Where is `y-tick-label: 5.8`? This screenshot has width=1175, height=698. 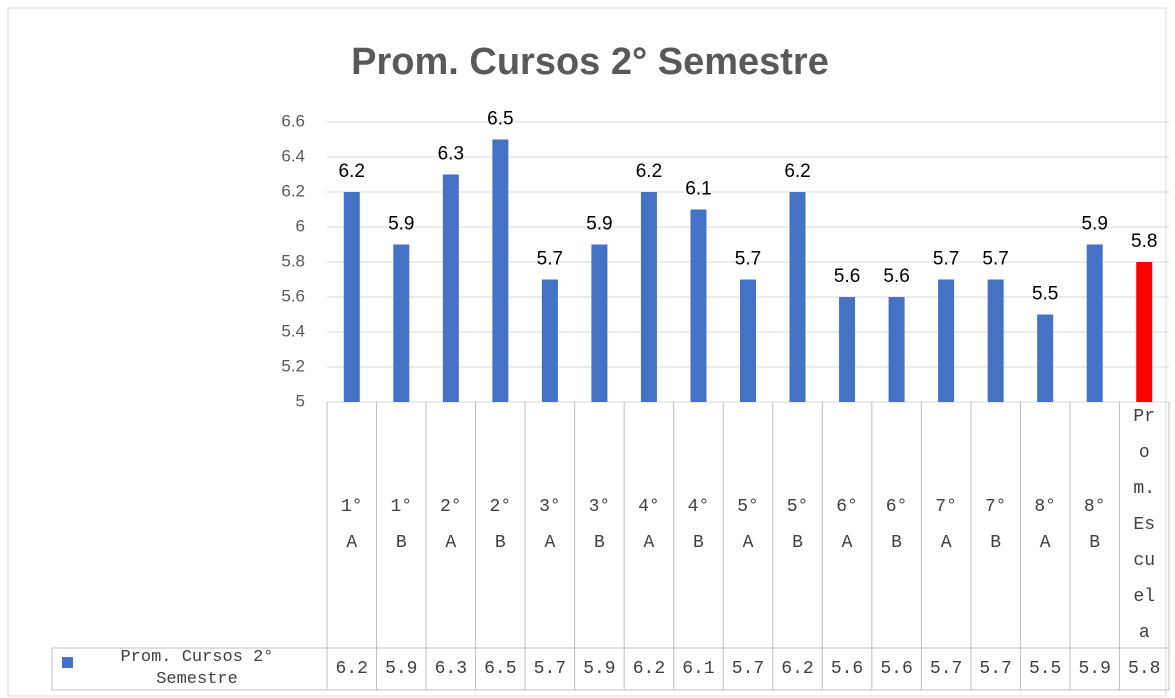 y-tick-label: 5.8 is located at coordinates (293, 260).